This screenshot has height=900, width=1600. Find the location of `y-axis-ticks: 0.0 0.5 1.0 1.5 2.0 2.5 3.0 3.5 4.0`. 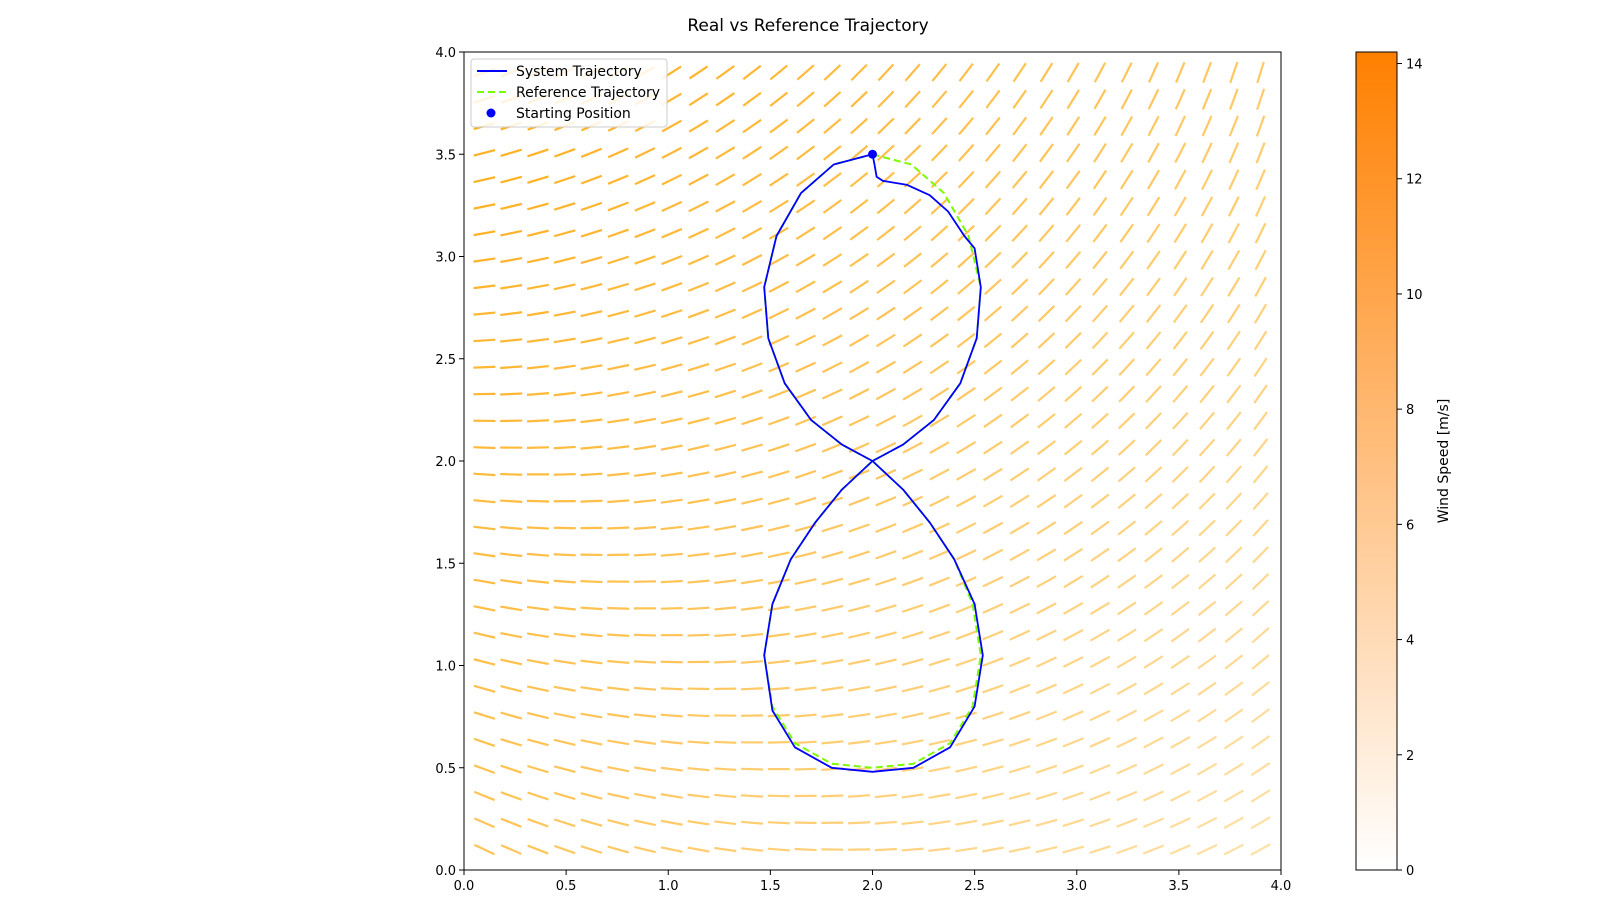

y-axis-ticks: 0.0 0.5 1.0 1.5 2.0 2.5 3.0 3.5 4.0 is located at coordinates (449, 462).